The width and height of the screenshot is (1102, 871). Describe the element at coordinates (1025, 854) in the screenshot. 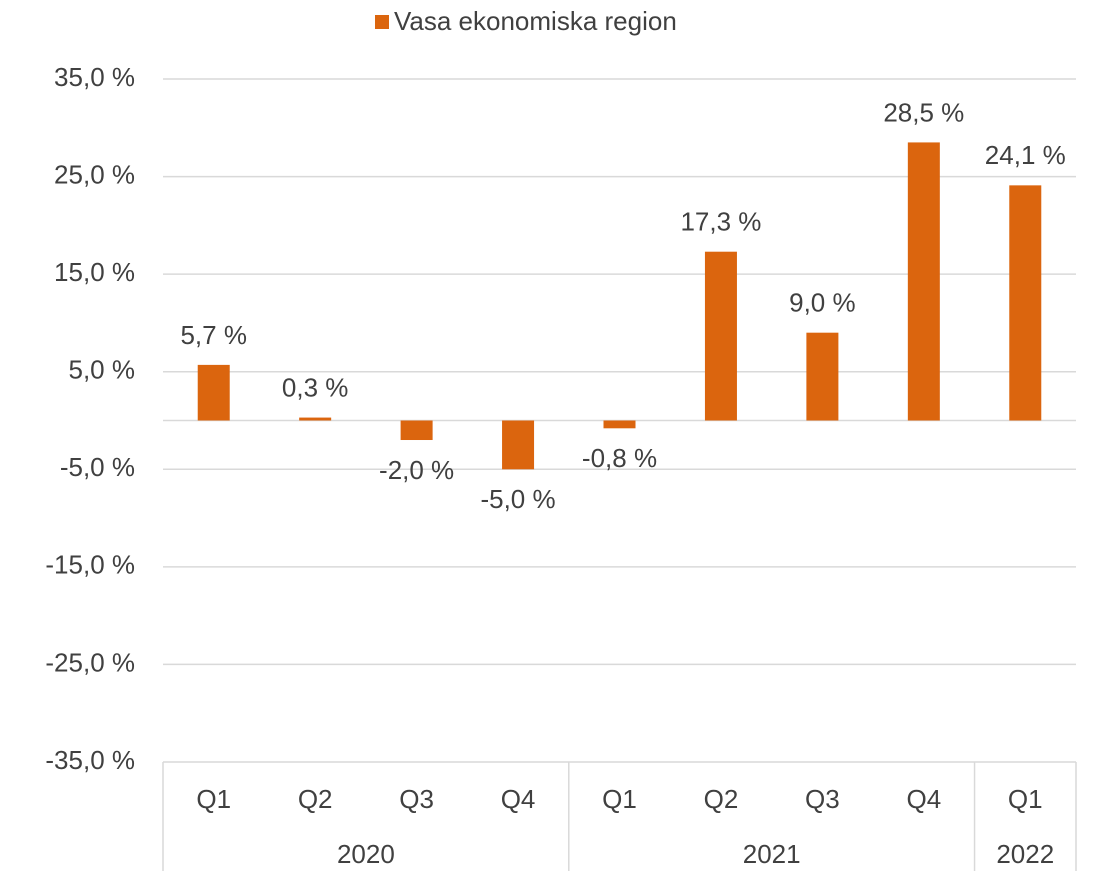

I see `group-label: 2022` at that location.